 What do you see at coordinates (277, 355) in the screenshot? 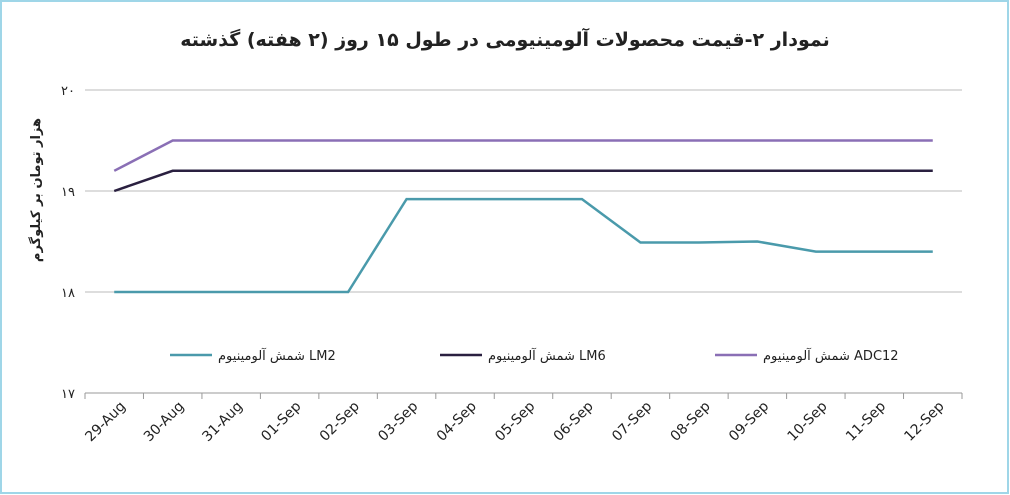
I see `legend-label: شمش آلومینیوم LM2` at bounding box center [277, 355].